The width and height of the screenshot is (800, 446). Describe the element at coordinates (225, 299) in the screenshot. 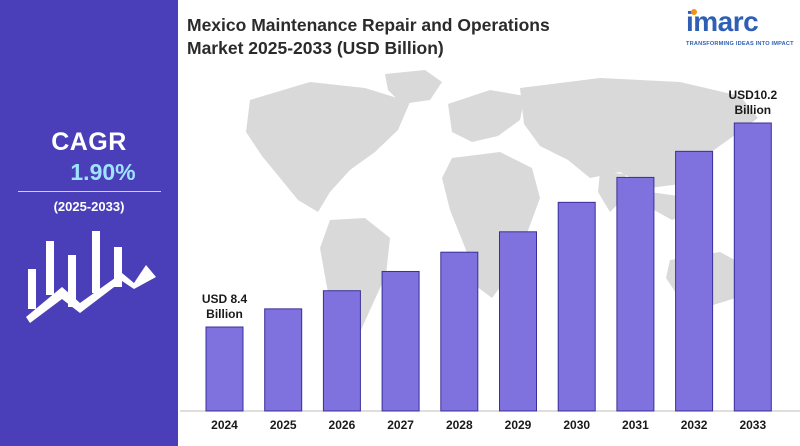

I see `data-label-2024-line1: USD 8.4` at that location.